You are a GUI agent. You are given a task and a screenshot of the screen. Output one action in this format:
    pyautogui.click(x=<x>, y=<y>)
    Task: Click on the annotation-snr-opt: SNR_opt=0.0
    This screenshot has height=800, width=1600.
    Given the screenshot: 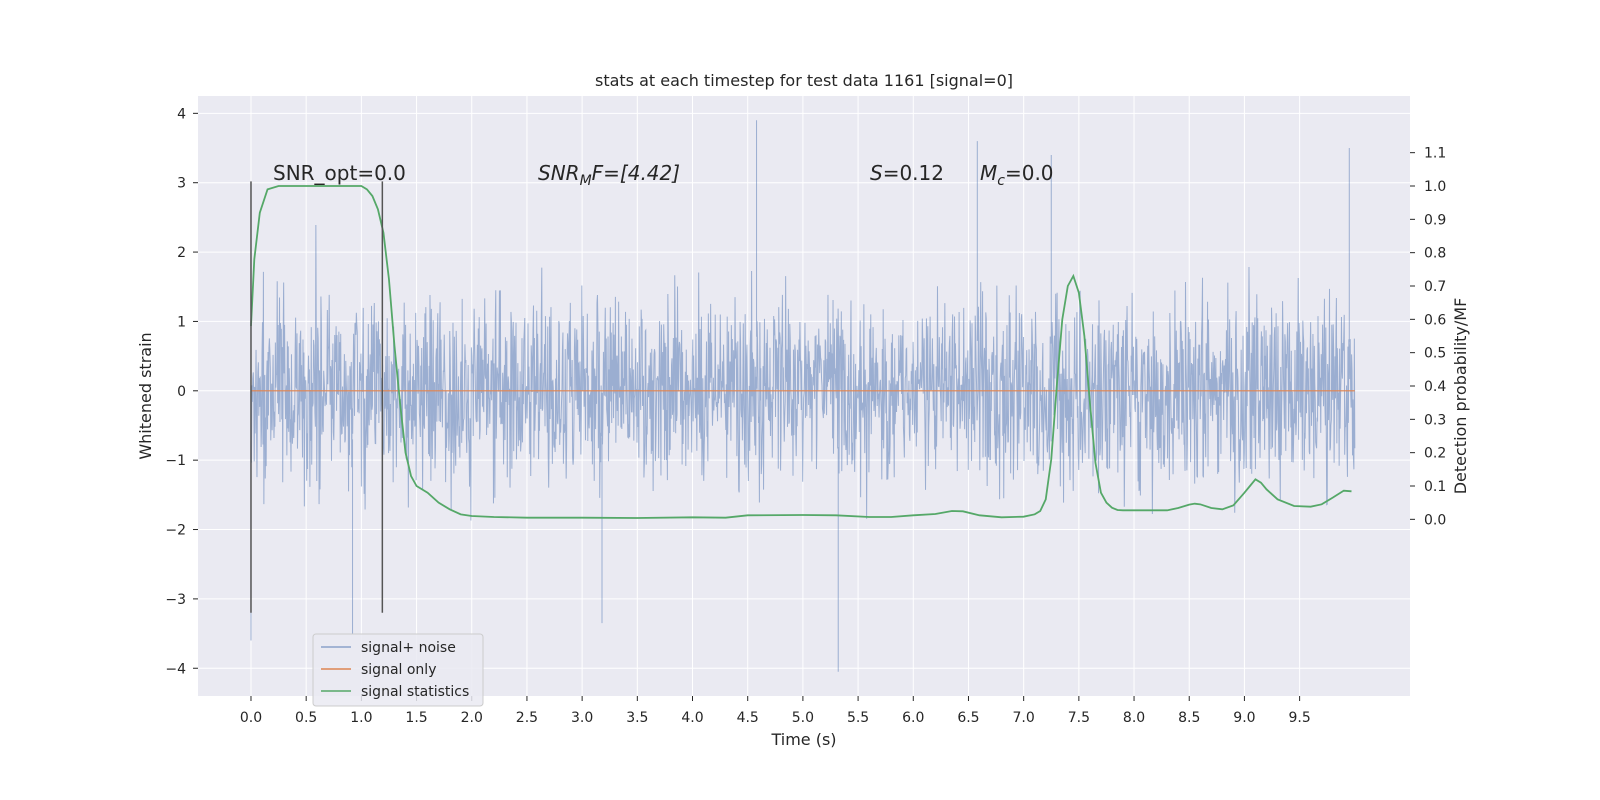 What is the action you would take?
    pyautogui.click(x=339, y=173)
    